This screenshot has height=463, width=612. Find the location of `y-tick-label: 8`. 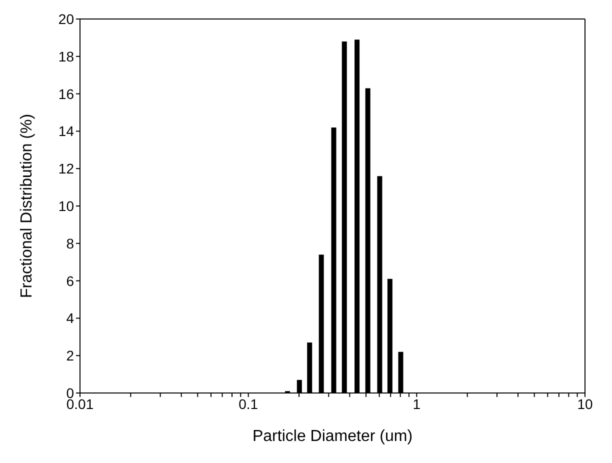

y-tick-label: 8 is located at coordinates (70, 243).